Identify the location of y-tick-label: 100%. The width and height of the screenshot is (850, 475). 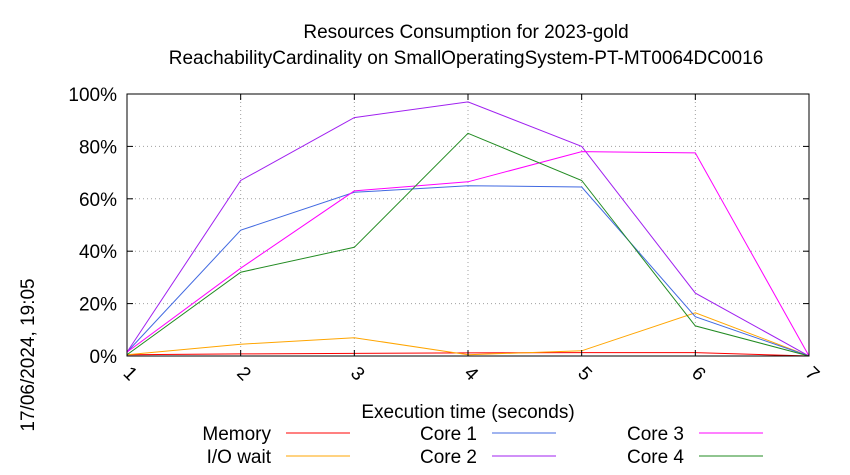
(92, 95).